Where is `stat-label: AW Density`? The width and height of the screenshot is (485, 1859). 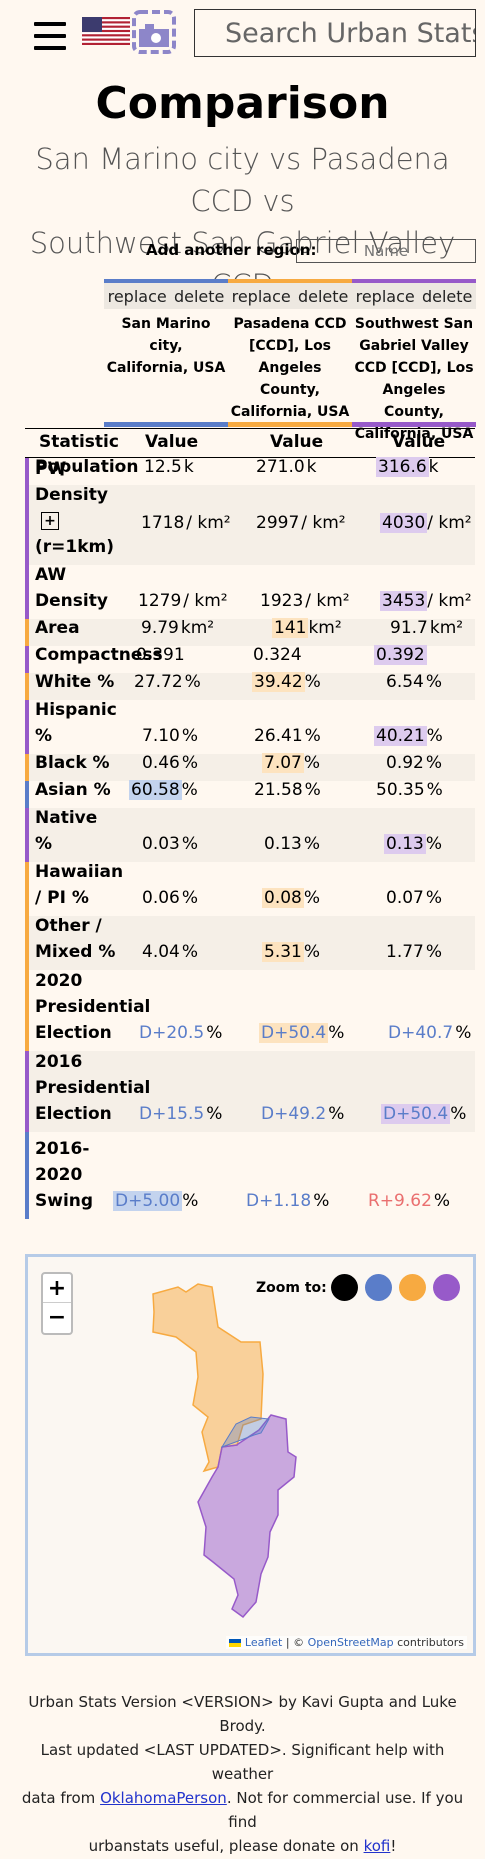 stat-label: AW Density is located at coordinates (71, 588).